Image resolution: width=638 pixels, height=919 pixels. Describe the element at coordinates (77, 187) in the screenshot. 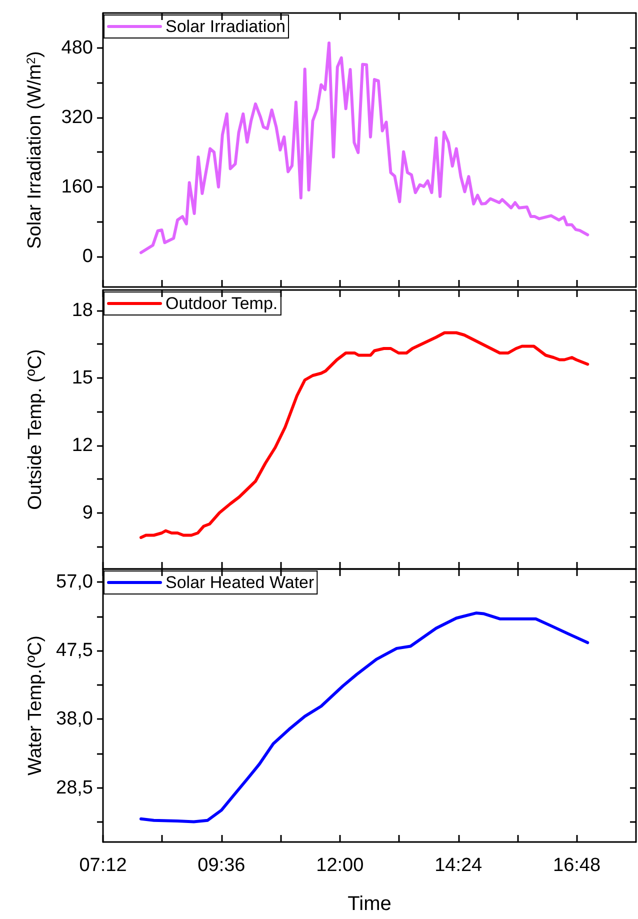

I see `y-tick-label: 160` at that location.